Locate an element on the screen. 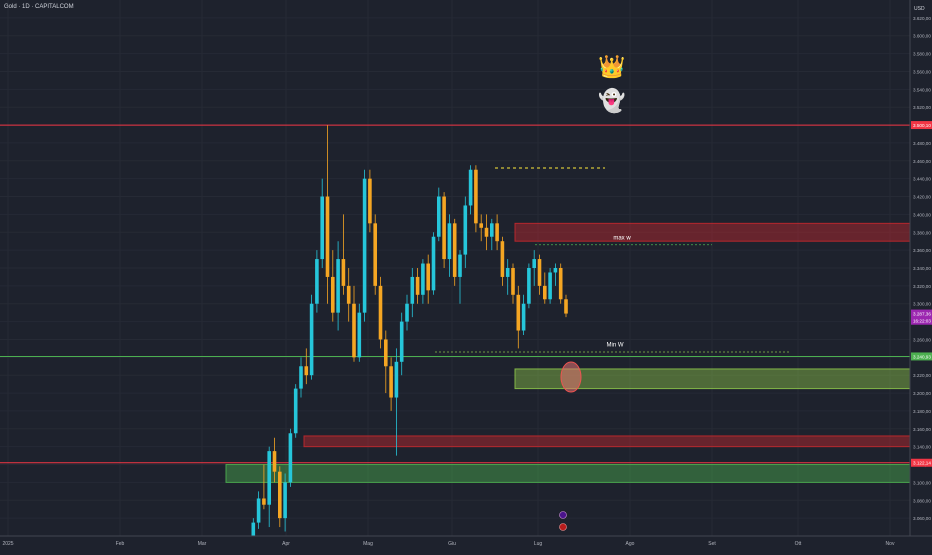 Image resolution: width=932 pixels, height=555 pixels. price-tick-label: 3.520,00 is located at coordinates (922, 107).